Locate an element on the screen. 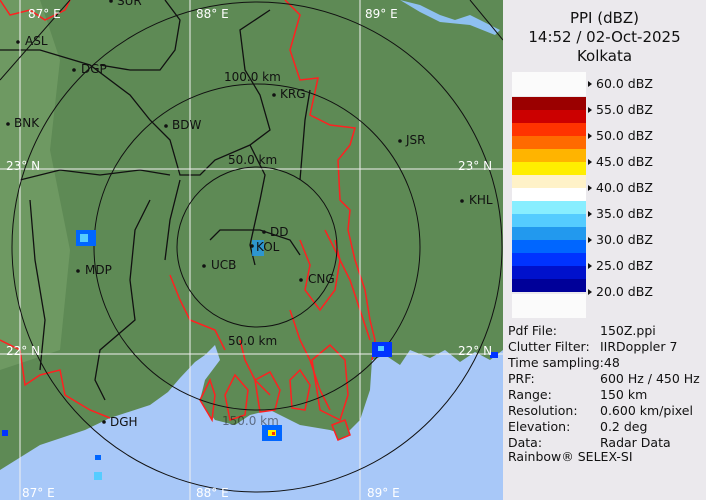 The height and width of the screenshot is (500, 706). legend-label: 55.0 dBZ is located at coordinates (620, 110).